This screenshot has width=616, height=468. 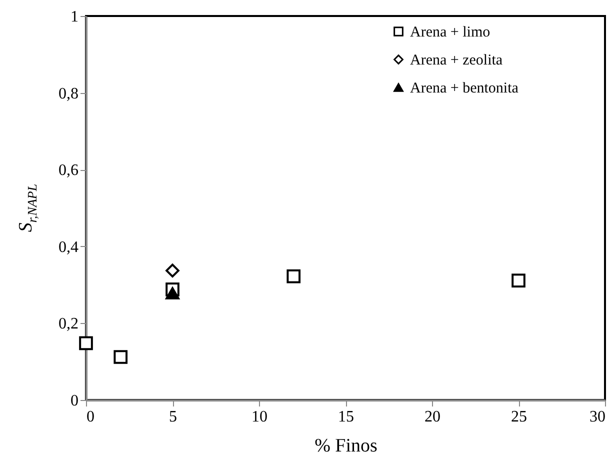 I want to click on legend-label: Arena + bentonita, so click(x=464, y=88).